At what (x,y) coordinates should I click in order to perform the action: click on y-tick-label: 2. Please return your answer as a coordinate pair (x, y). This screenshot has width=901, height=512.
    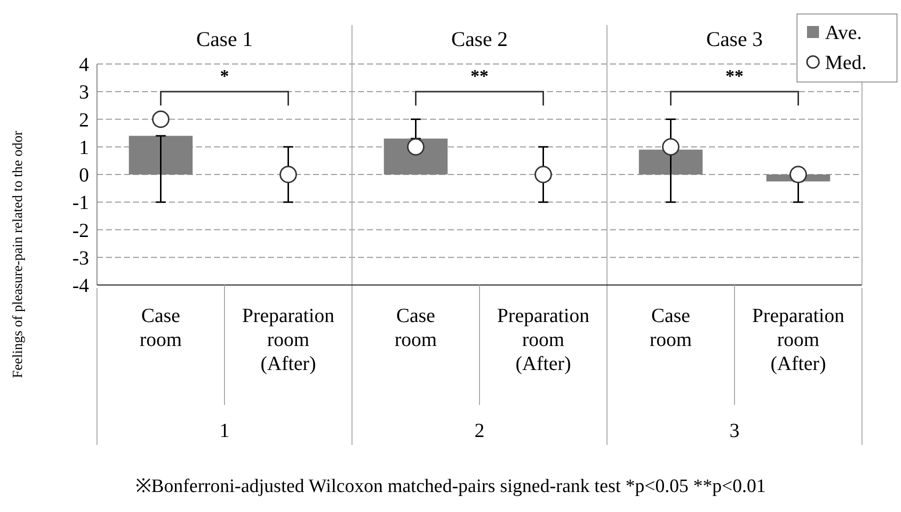
    Looking at the image, I should click on (84, 120).